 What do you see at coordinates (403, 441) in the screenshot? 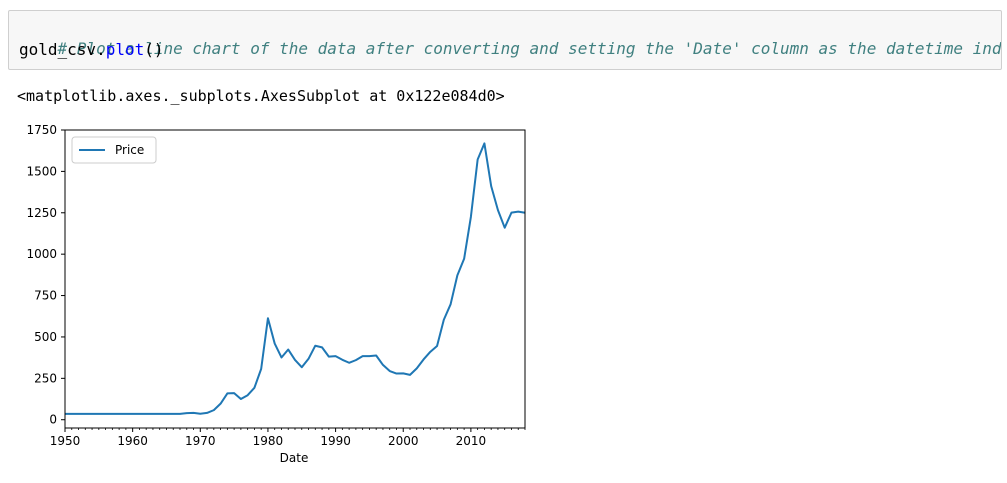
I see `x-tick-label: 2000` at bounding box center [403, 441].